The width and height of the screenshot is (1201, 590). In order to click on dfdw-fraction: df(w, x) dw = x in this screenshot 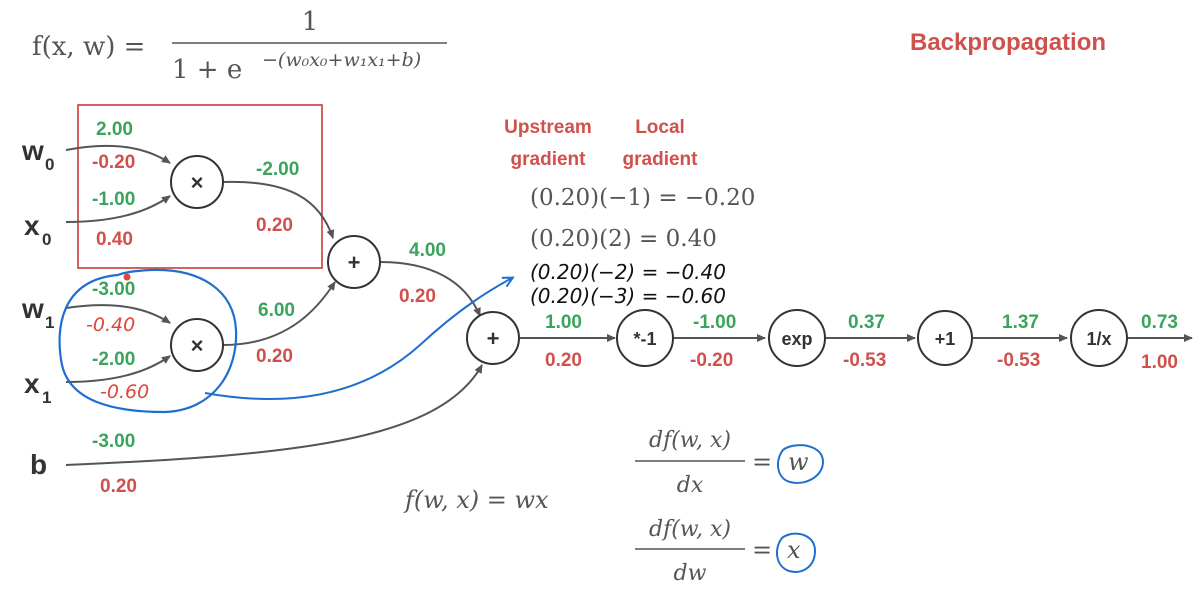, I will do `click(726, 551)`.